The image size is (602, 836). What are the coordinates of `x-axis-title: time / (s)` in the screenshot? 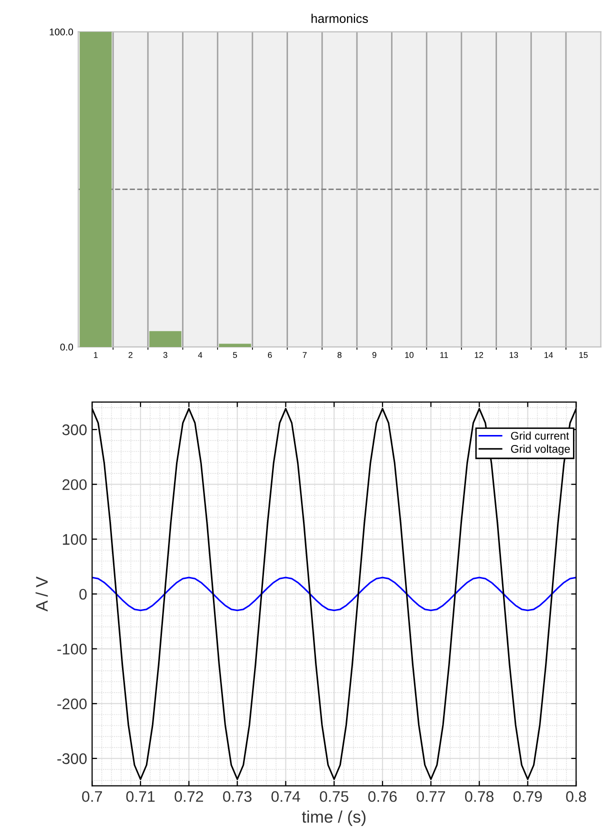 It's located at (334, 818).